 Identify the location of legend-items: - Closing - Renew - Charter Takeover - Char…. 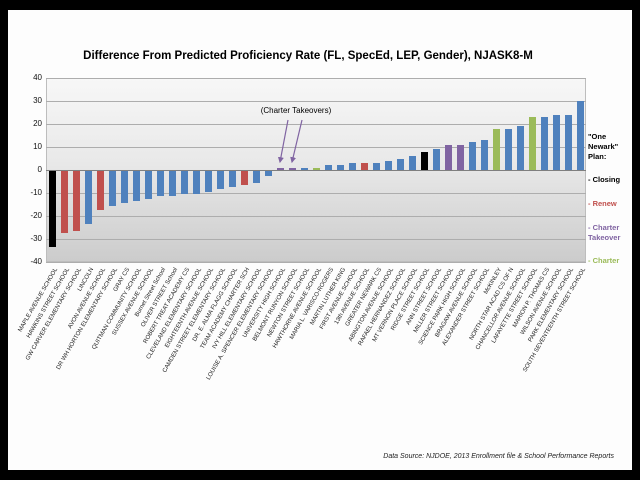
(611, 220).